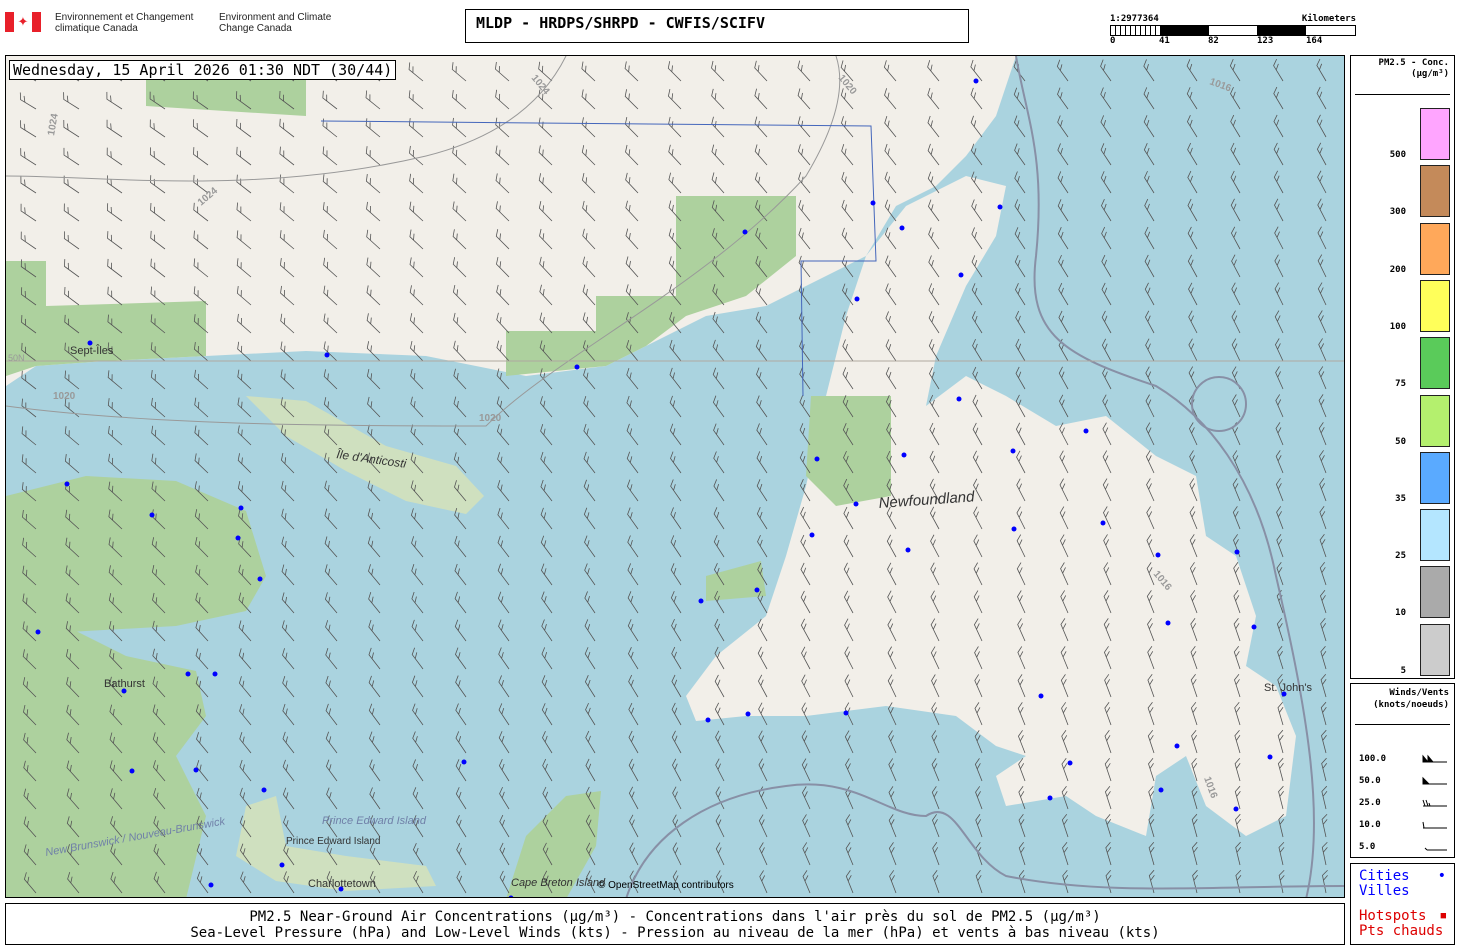 The height and width of the screenshot is (950, 1460). What do you see at coordinates (553, 844) in the screenshot?
I see `land-cape-breton` at bounding box center [553, 844].